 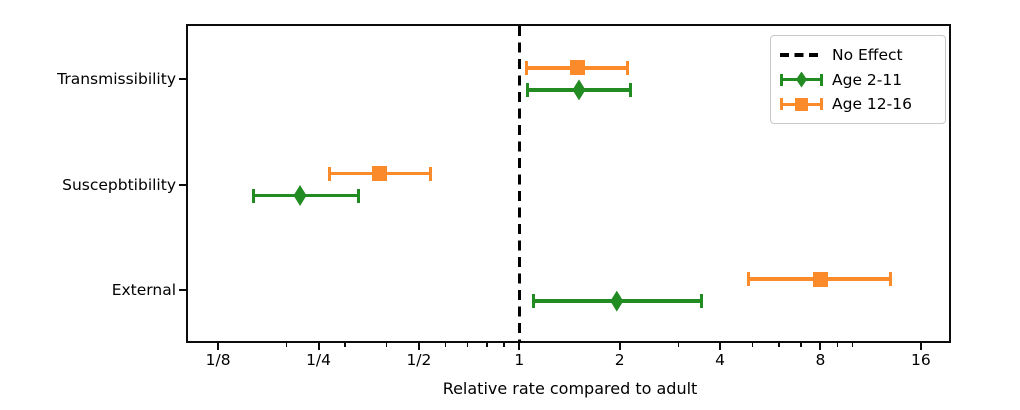 I want to click on errorbar-square-icon, so click(x=801, y=104).